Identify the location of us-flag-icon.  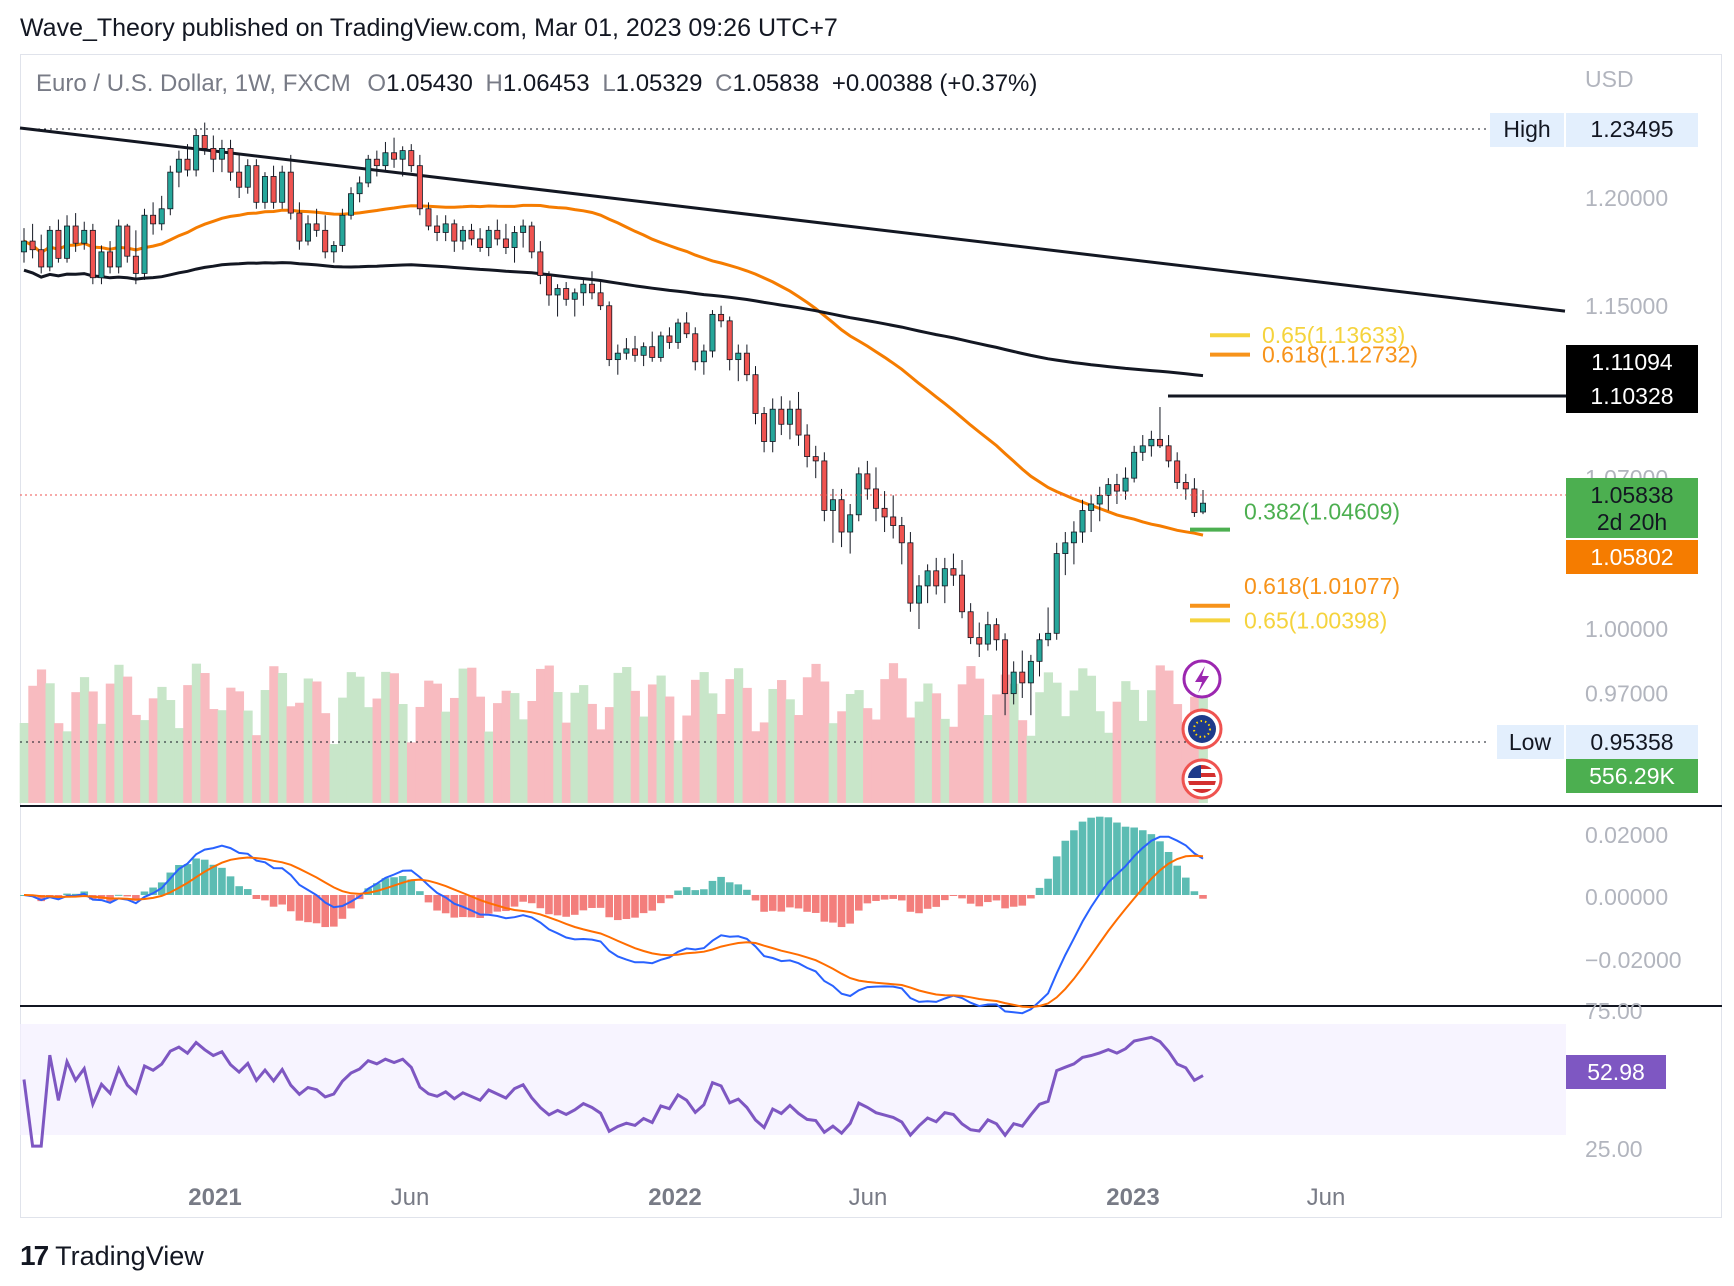
(1202, 779).